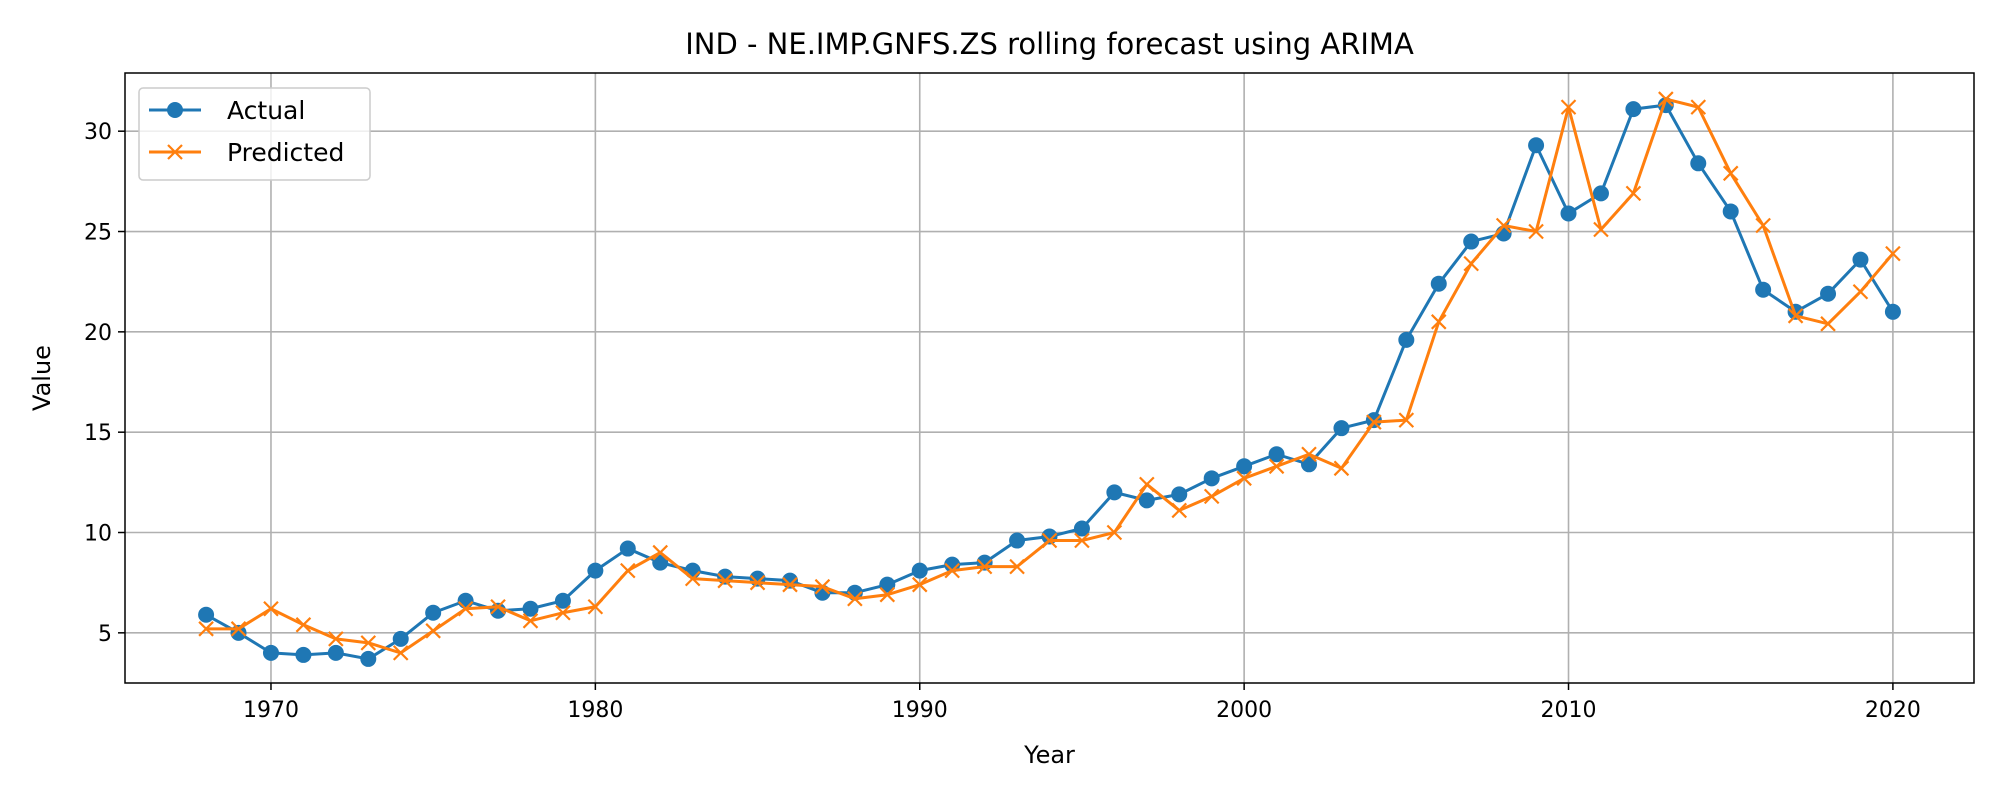 The image size is (2000, 800). Describe the element at coordinates (266, 110) in the screenshot. I see `legend-label-actual: Actual` at that location.